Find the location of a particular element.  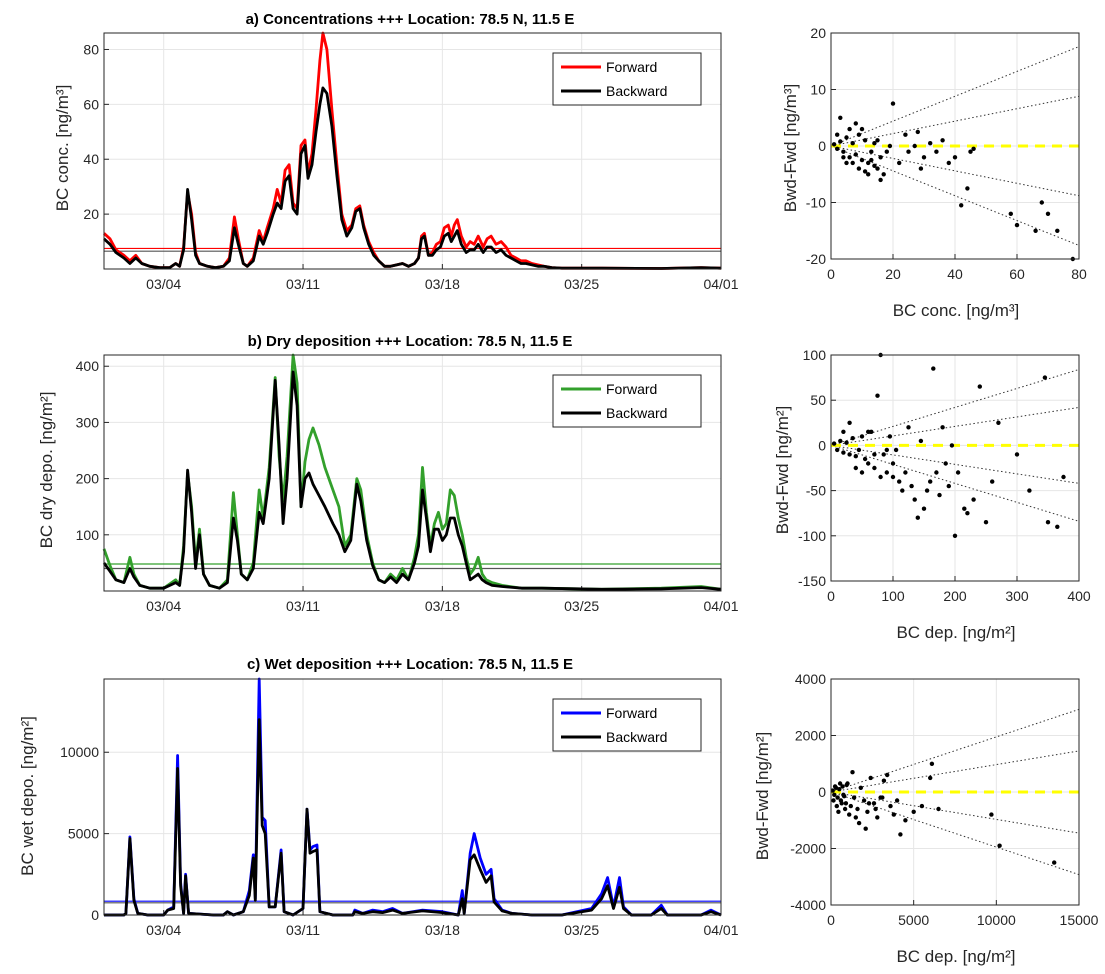

y-tick-label: 40 is located at coordinates (91, 159).